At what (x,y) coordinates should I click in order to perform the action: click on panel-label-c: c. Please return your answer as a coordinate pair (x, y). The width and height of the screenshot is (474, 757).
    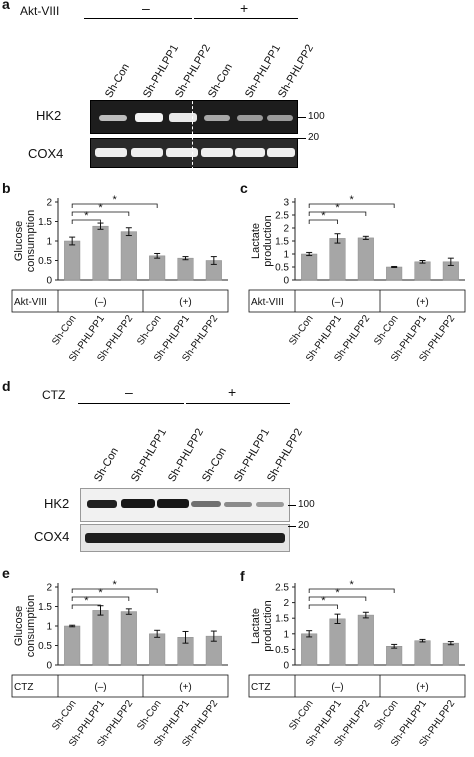
    Looking at the image, I should click on (244, 188).